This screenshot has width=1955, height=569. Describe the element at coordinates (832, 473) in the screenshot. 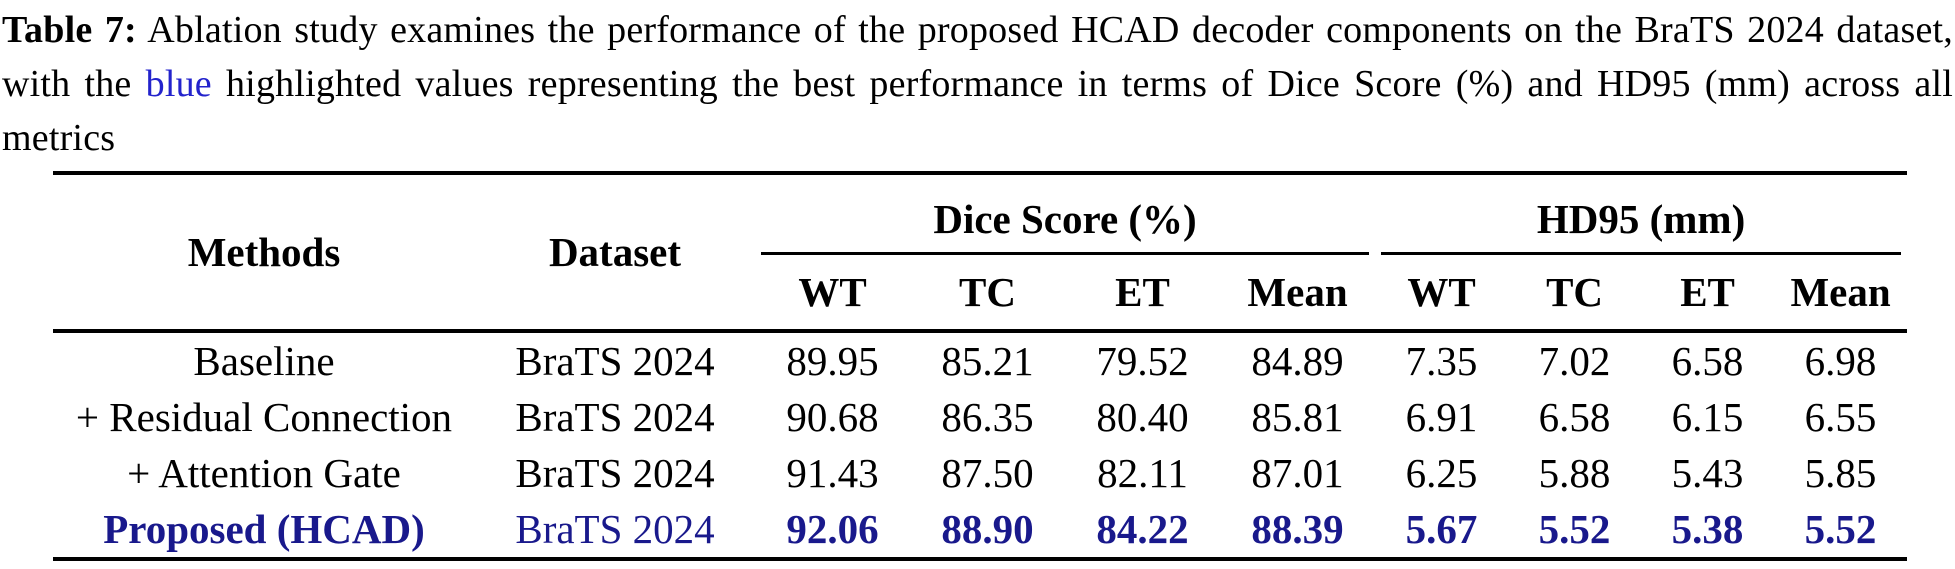

I see `value-cell: 91.43` at that location.